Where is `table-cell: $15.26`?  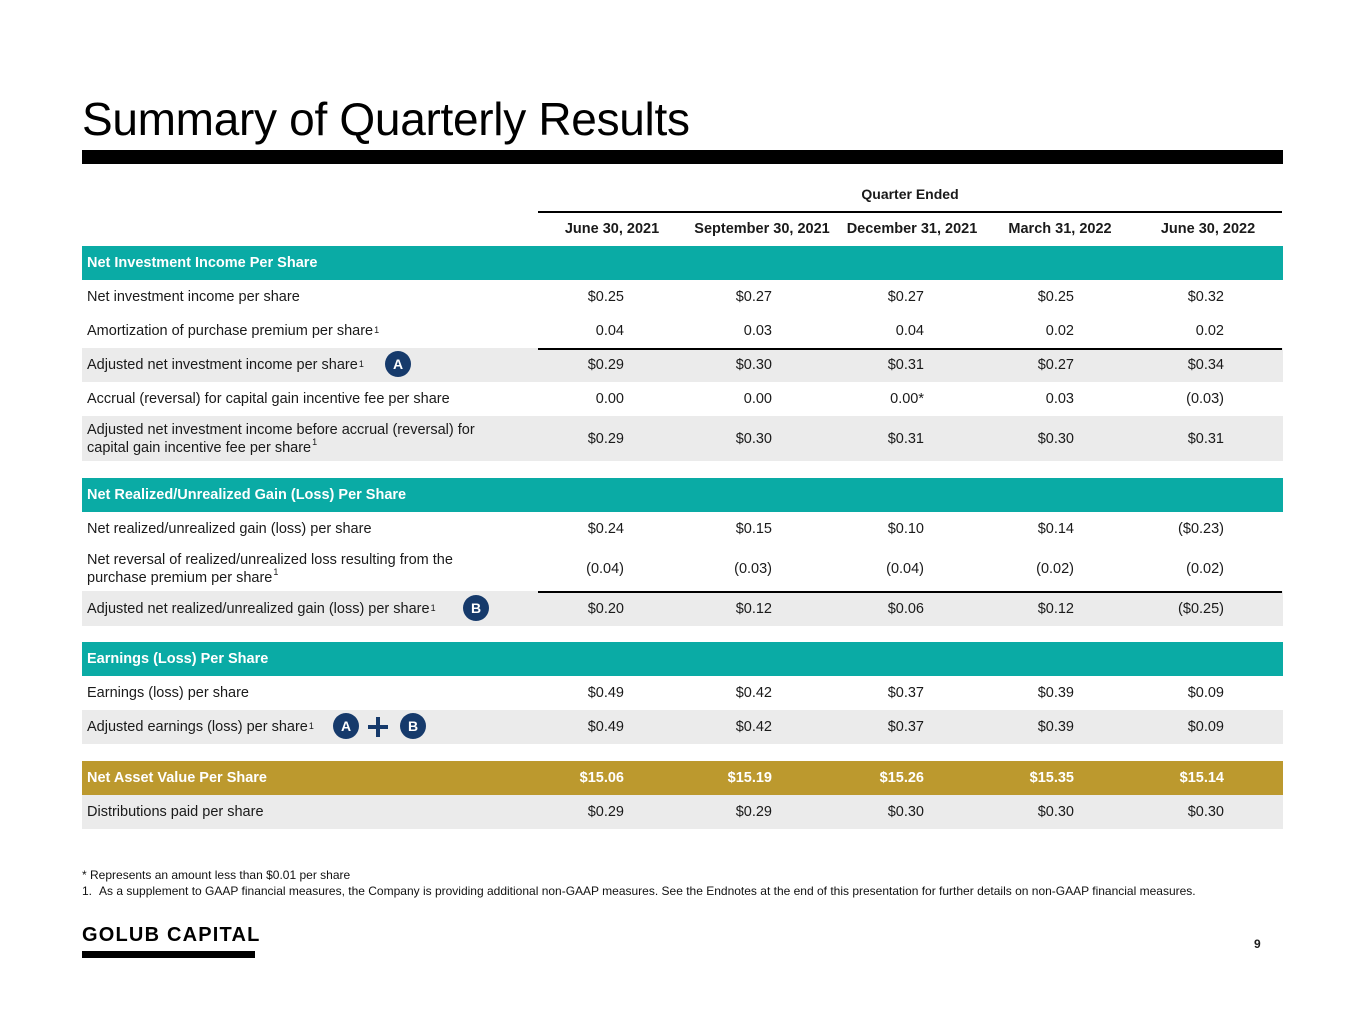
table-cell: $15.26 is located at coordinates (901, 778).